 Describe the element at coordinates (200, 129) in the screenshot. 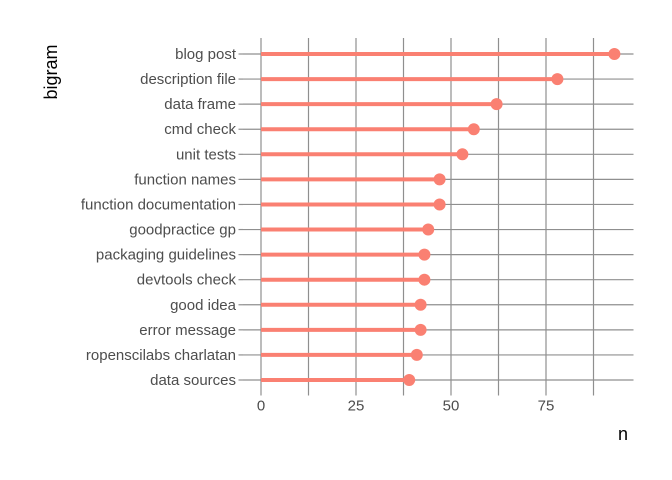

I see `category-label: cmd check` at that location.